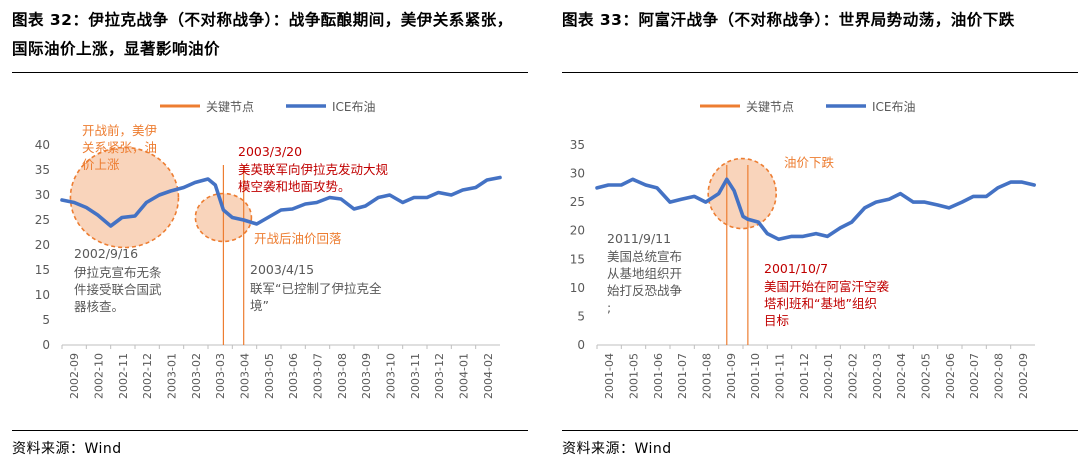 Image resolution: width=1080 pixels, height=464 pixels. I want to click on annotation-event1-date-line-1: 2011/9/11, so click(639, 238).